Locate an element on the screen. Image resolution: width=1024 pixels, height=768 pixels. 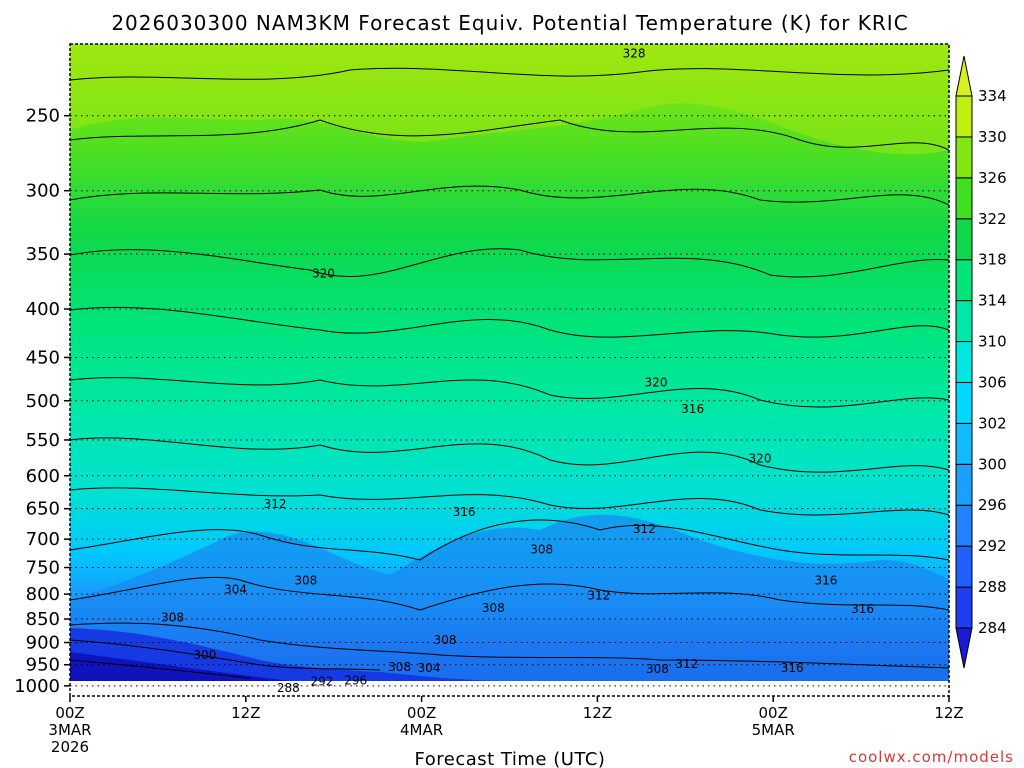
x-tick-label: 4MAR is located at coordinates (421, 730).